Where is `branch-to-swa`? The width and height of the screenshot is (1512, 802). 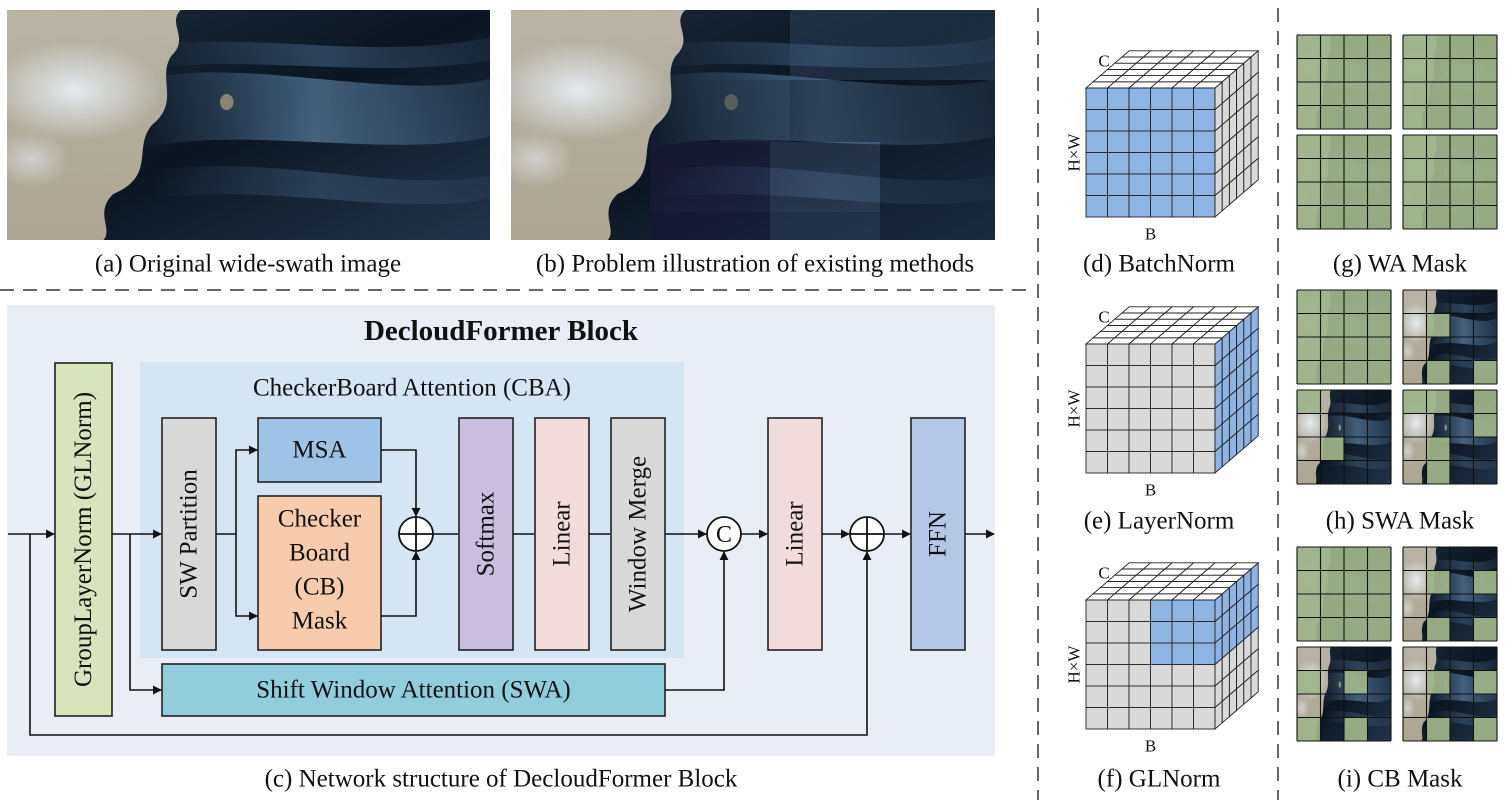
branch-to-swa is located at coordinates (145, 614).